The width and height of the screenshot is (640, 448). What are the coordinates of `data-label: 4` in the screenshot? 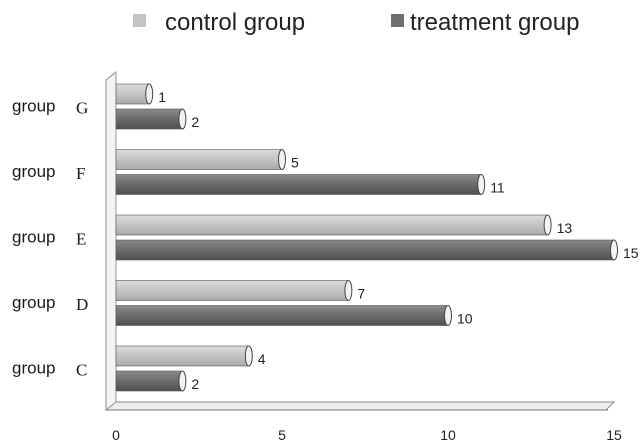 It's located at (262, 359).